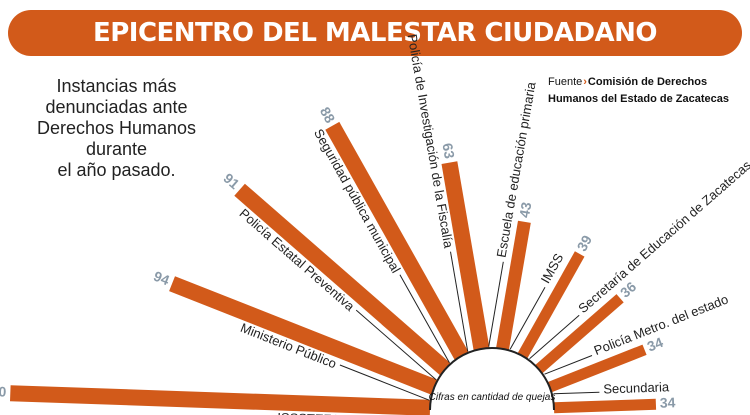  I want to click on leader-lines-group, so click(469, 326).